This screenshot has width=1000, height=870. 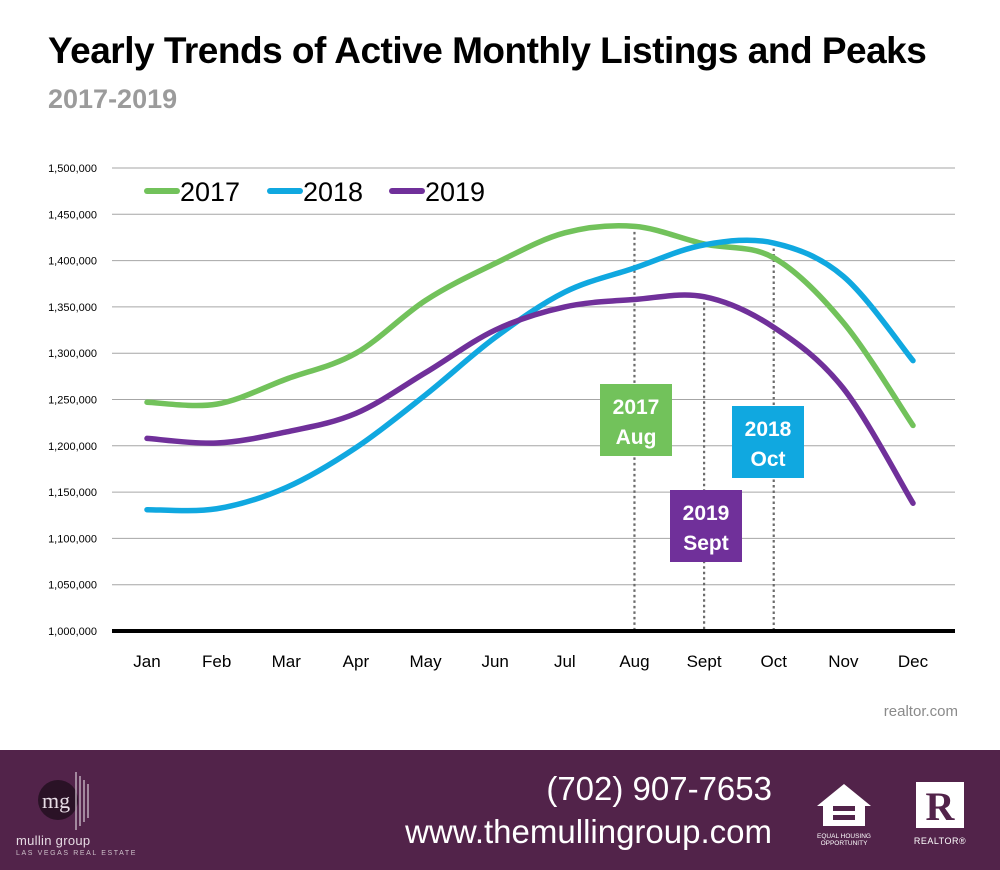 I want to click on peak-month-label: Aug, so click(x=636, y=437).